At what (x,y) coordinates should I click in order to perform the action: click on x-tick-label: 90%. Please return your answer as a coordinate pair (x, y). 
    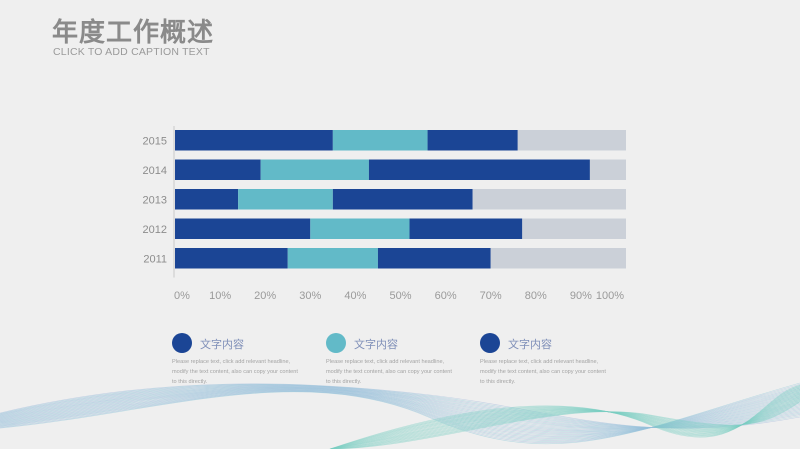
    Looking at the image, I should click on (581, 296).